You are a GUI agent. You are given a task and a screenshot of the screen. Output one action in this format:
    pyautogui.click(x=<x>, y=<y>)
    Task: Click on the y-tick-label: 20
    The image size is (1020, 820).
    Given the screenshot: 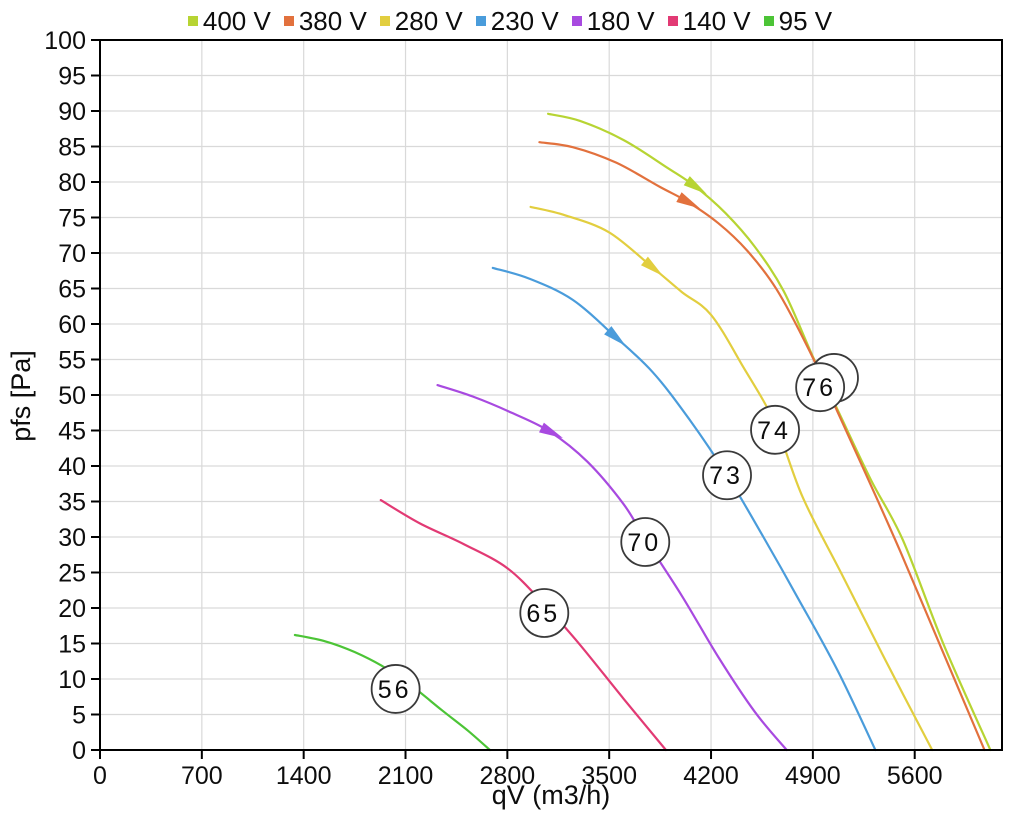 What is the action you would take?
    pyautogui.click(x=72, y=609)
    